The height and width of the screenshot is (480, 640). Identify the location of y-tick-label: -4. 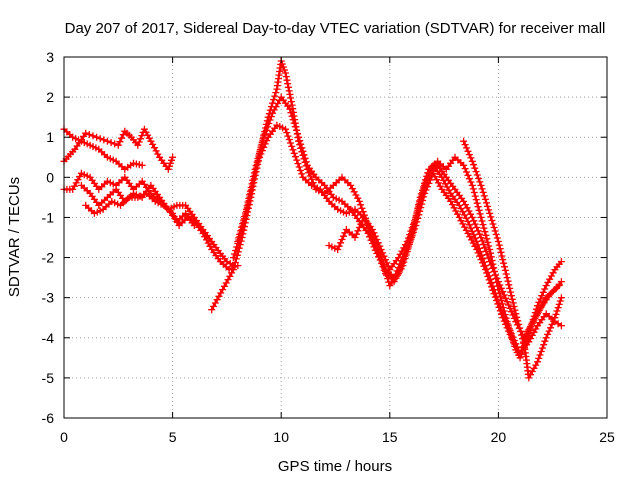
(48, 338).